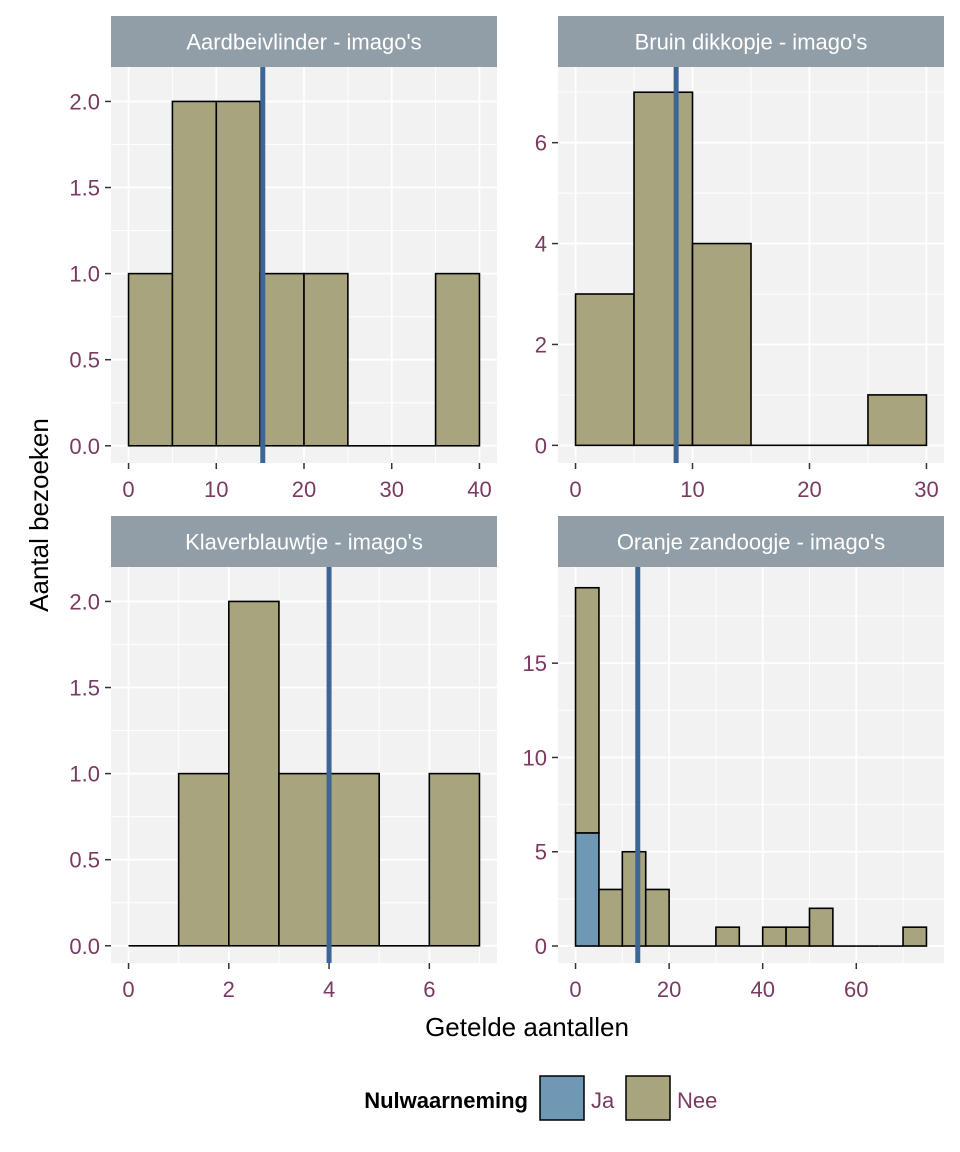 Image resolution: width=960 pixels, height=1152 pixels. Describe the element at coordinates (535, 663) in the screenshot. I see `y-tick-label: 15` at that location.